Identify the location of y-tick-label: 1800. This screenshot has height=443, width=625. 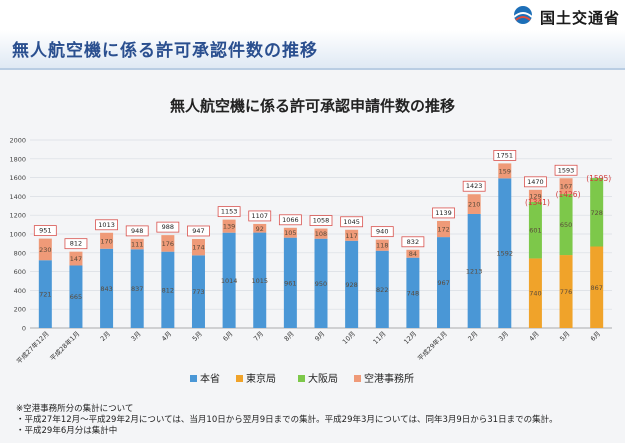
(17, 159).